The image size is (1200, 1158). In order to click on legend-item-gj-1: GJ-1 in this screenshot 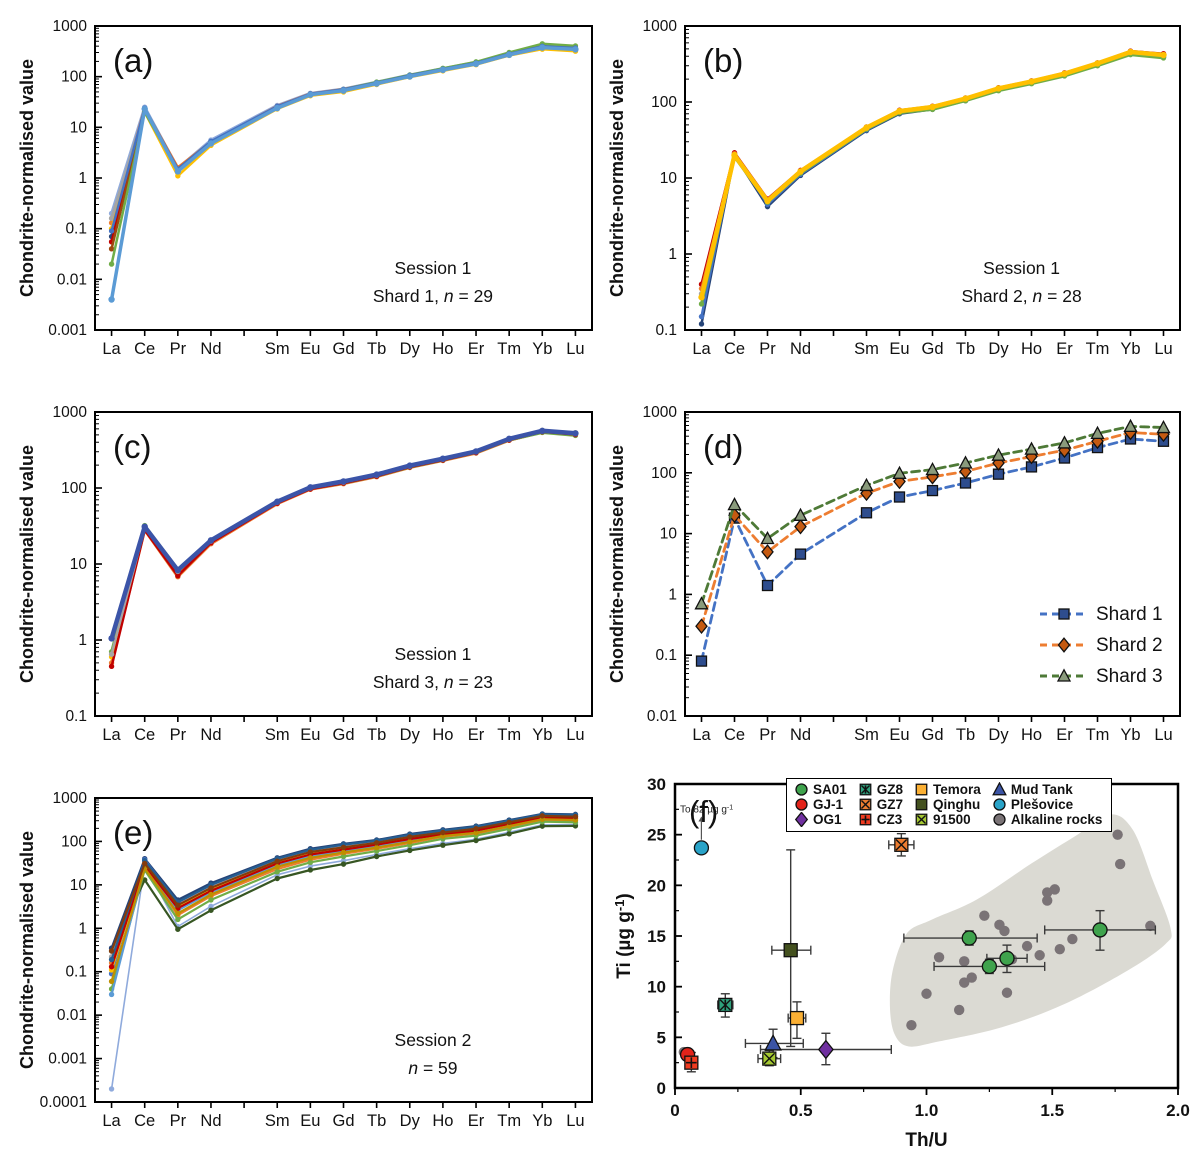, I will do `click(820, 804)`.